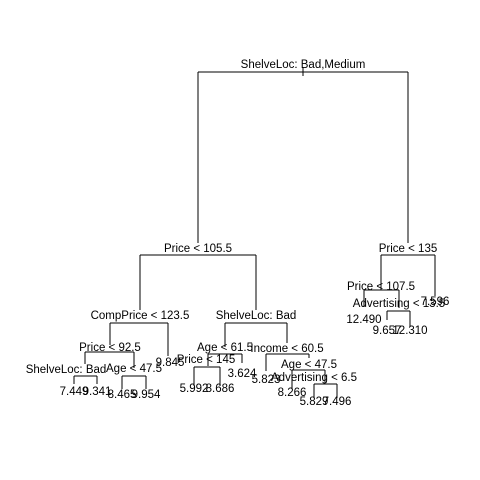 The image size is (480, 480). I want to click on leaf-value-l2: 9.341, so click(97, 392).